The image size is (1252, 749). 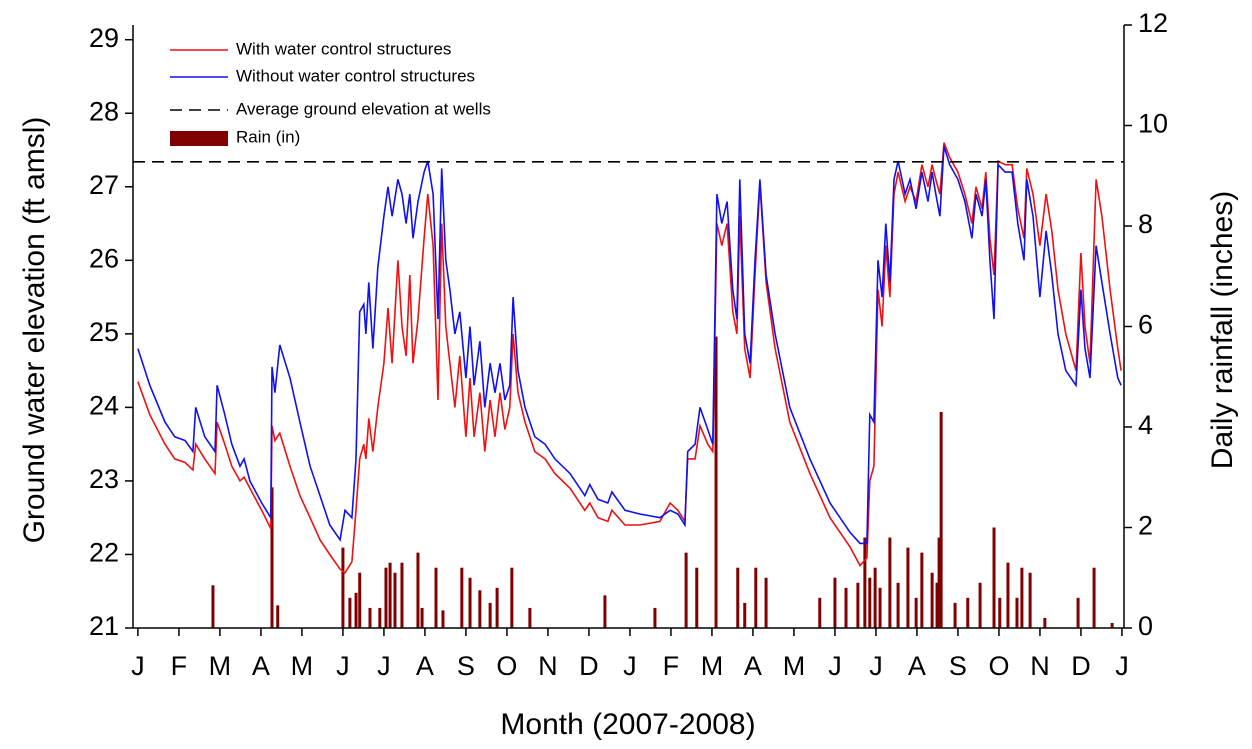 I want to click on y2-tick-label: 8, so click(x=1145, y=224).